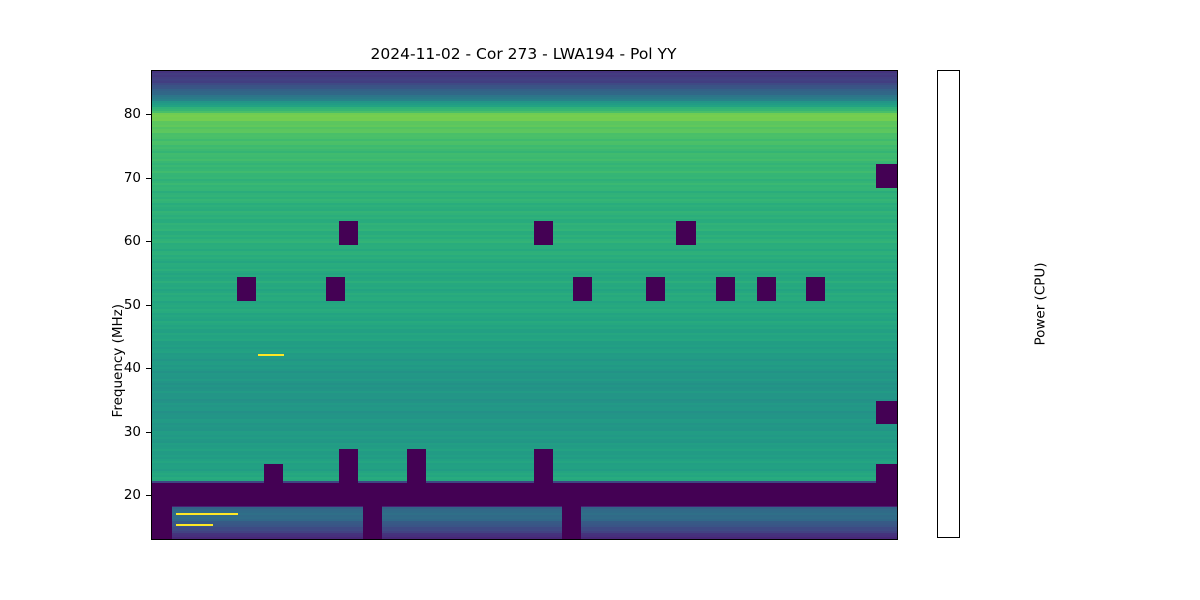  I want to click on colorbar-label: Power (CPU), so click(1040, 304).